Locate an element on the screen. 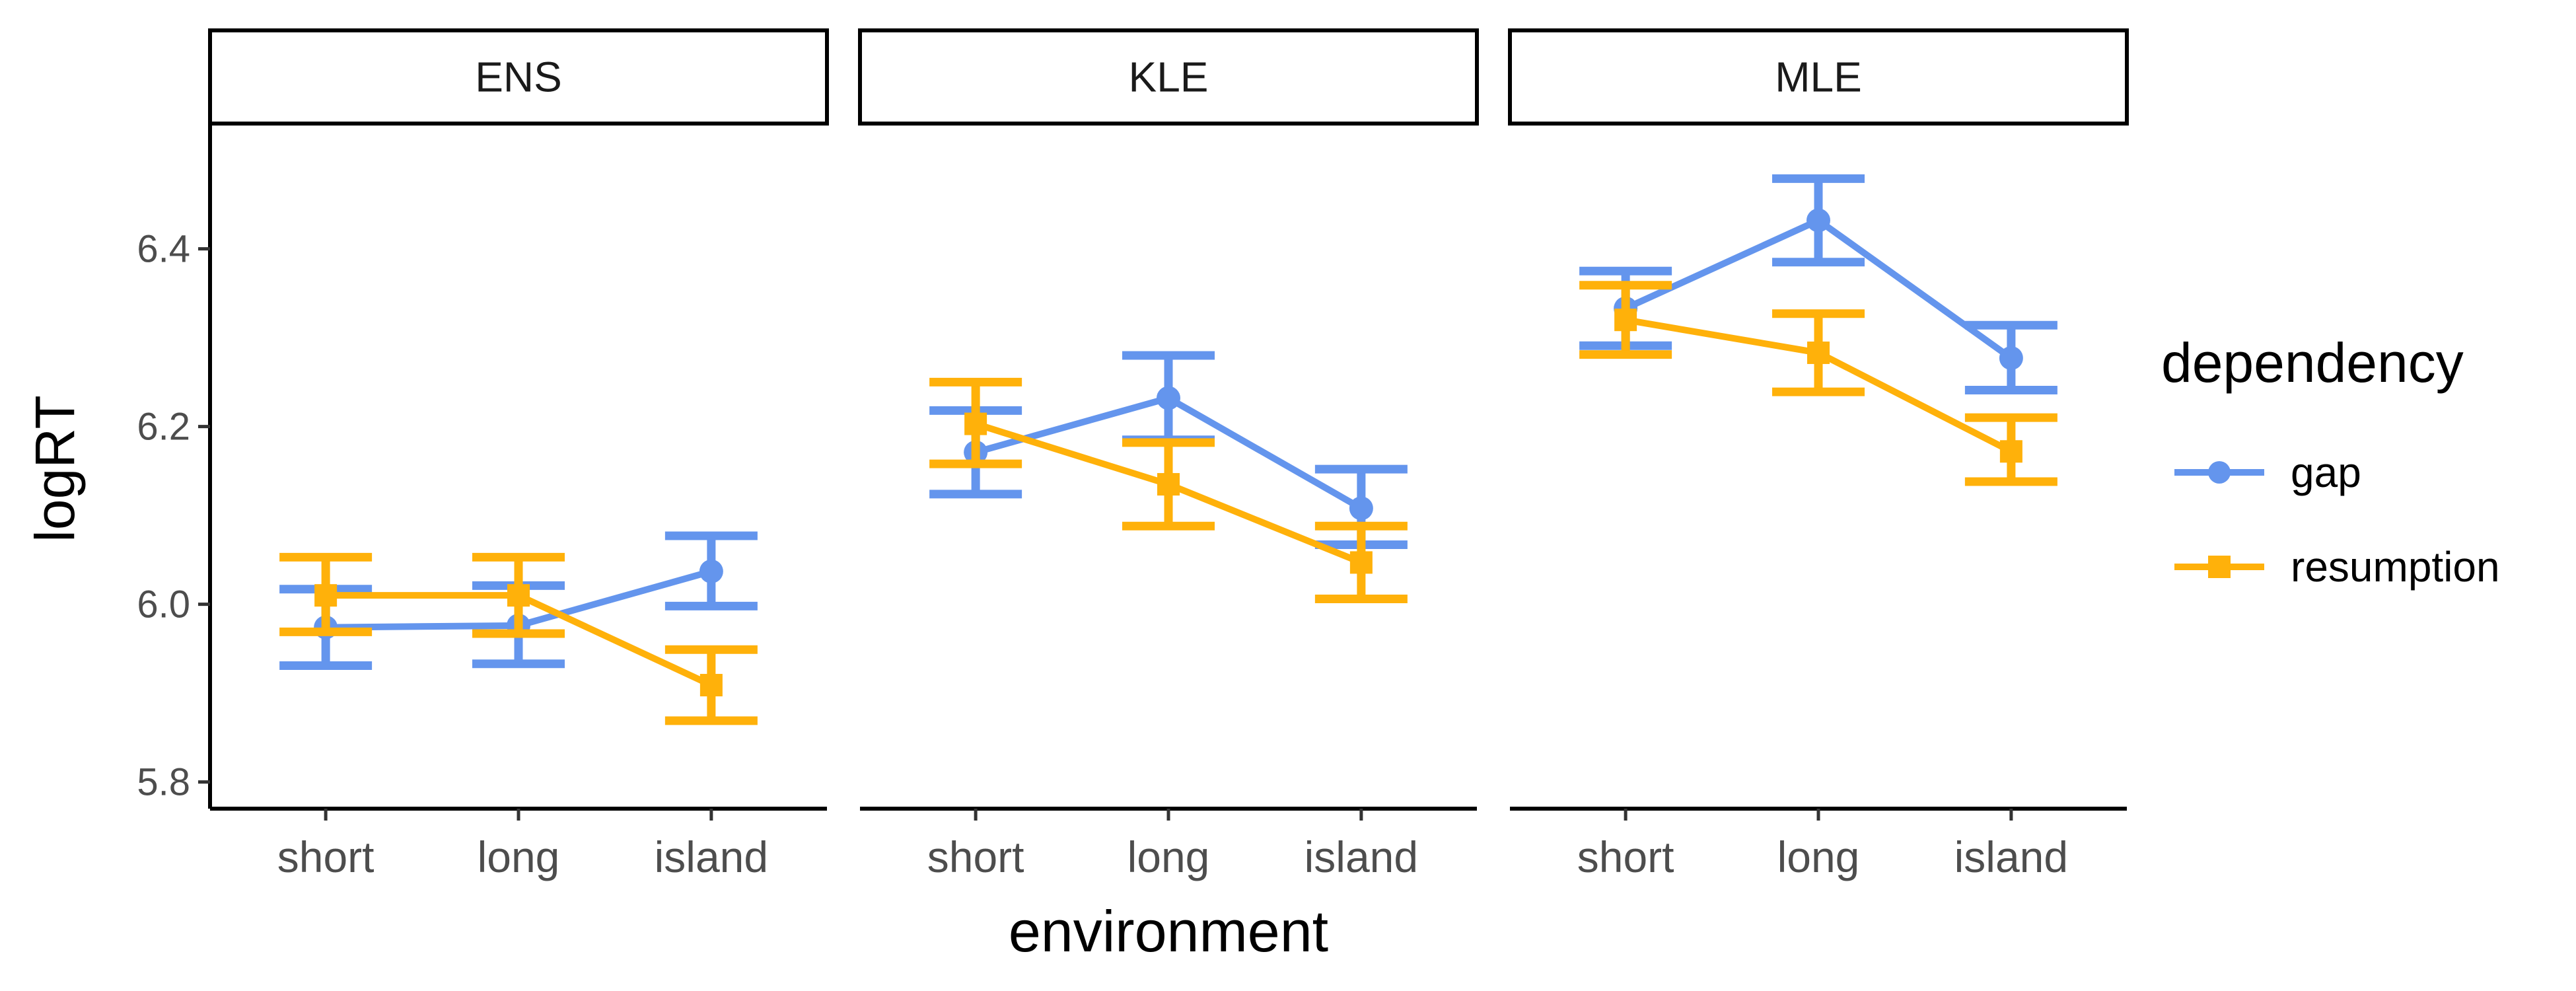 The width and height of the screenshot is (2576, 991). facet-strip-label: MLE is located at coordinates (1819, 77).